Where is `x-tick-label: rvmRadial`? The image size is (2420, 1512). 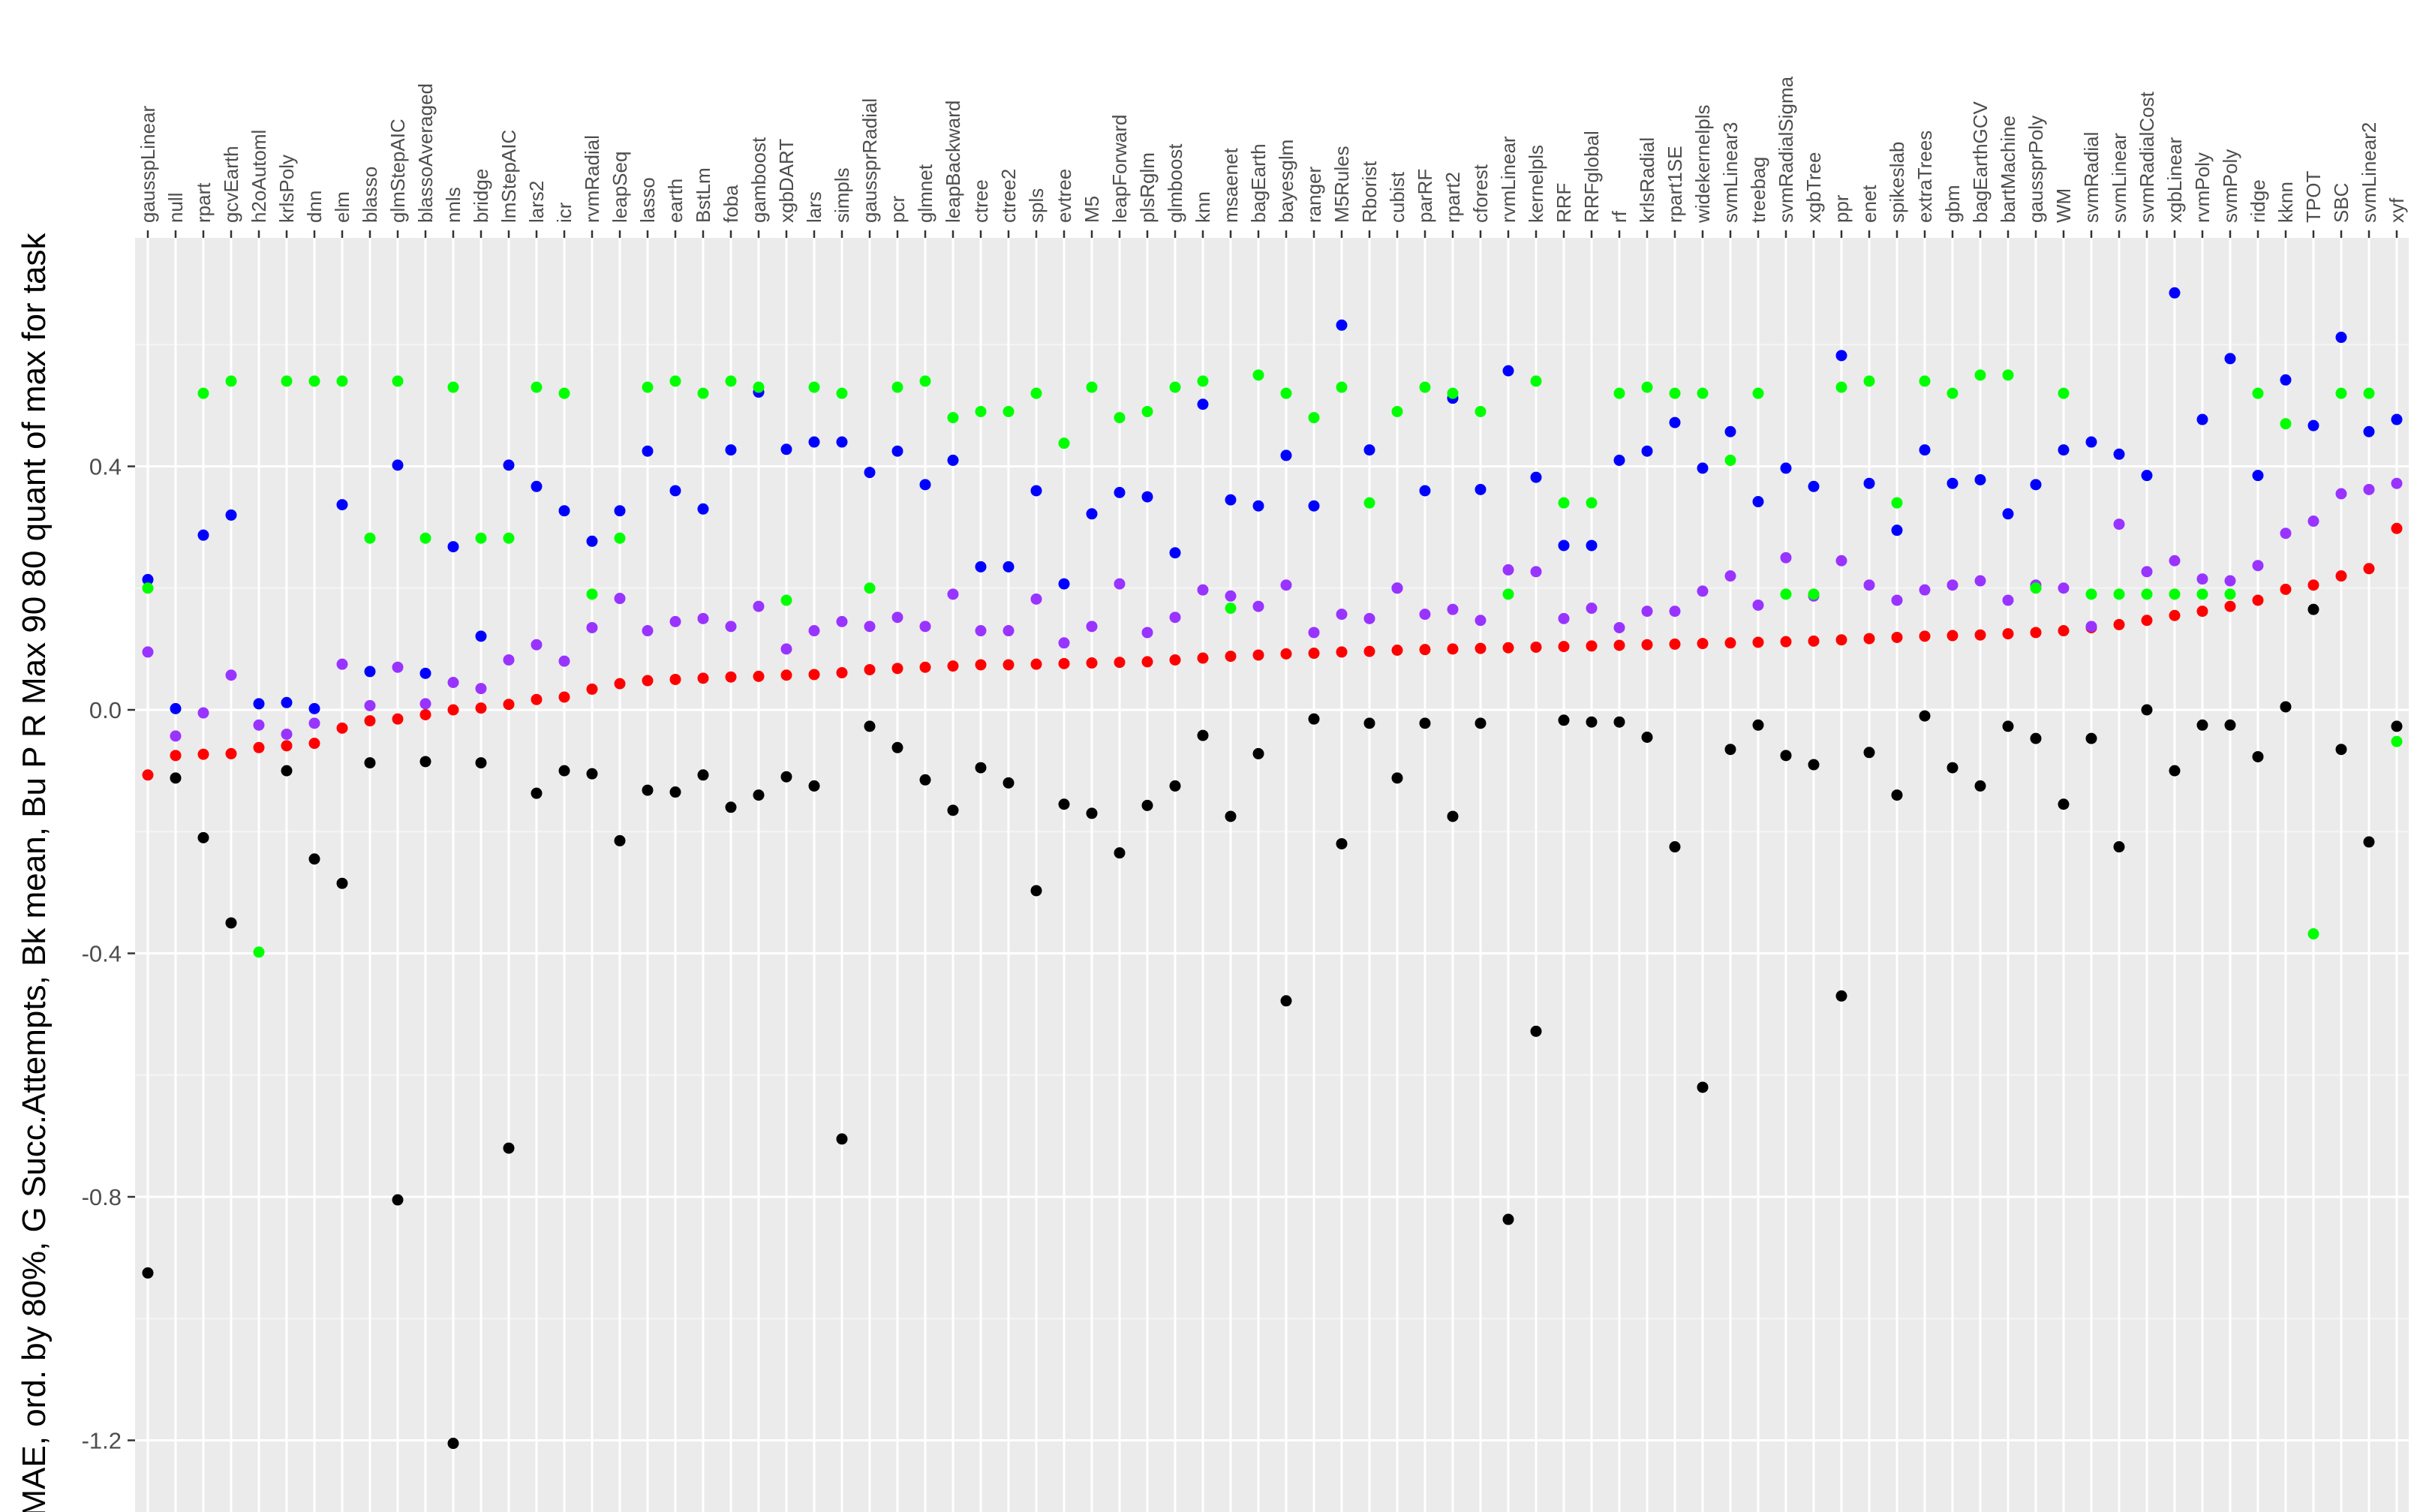 x-tick-label: rvmRadial is located at coordinates (592, 179).